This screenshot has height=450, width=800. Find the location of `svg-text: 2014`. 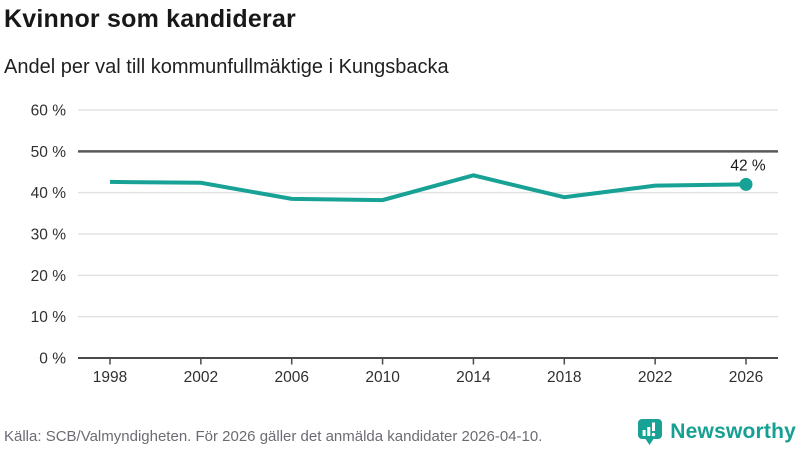

svg-text: 2014 is located at coordinates (473, 377).